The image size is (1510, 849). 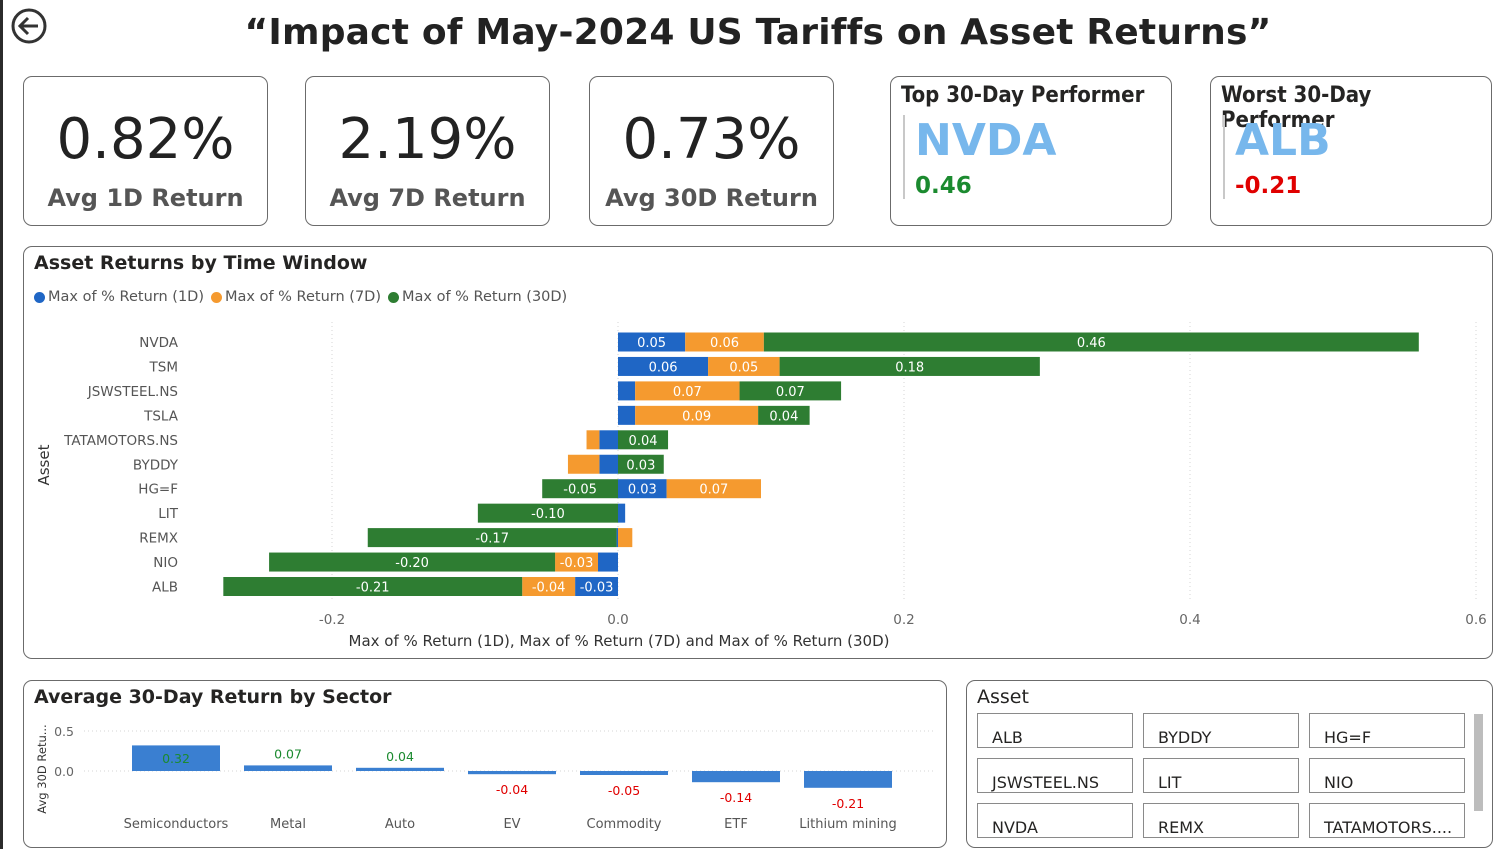 What do you see at coordinates (711, 198) in the screenshot?
I see `kpi-label: Avg 30D Return` at bounding box center [711, 198].